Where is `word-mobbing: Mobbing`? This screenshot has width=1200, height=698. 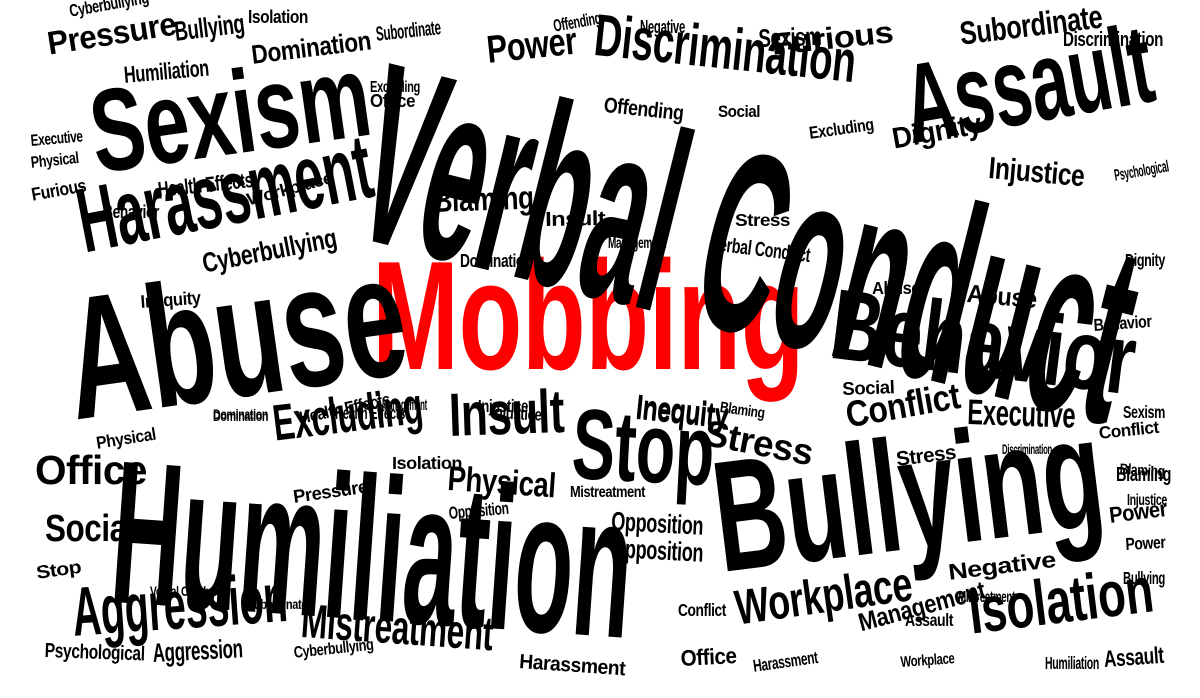 word-mobbing: Mobbing is located at coordinates (588, 315).